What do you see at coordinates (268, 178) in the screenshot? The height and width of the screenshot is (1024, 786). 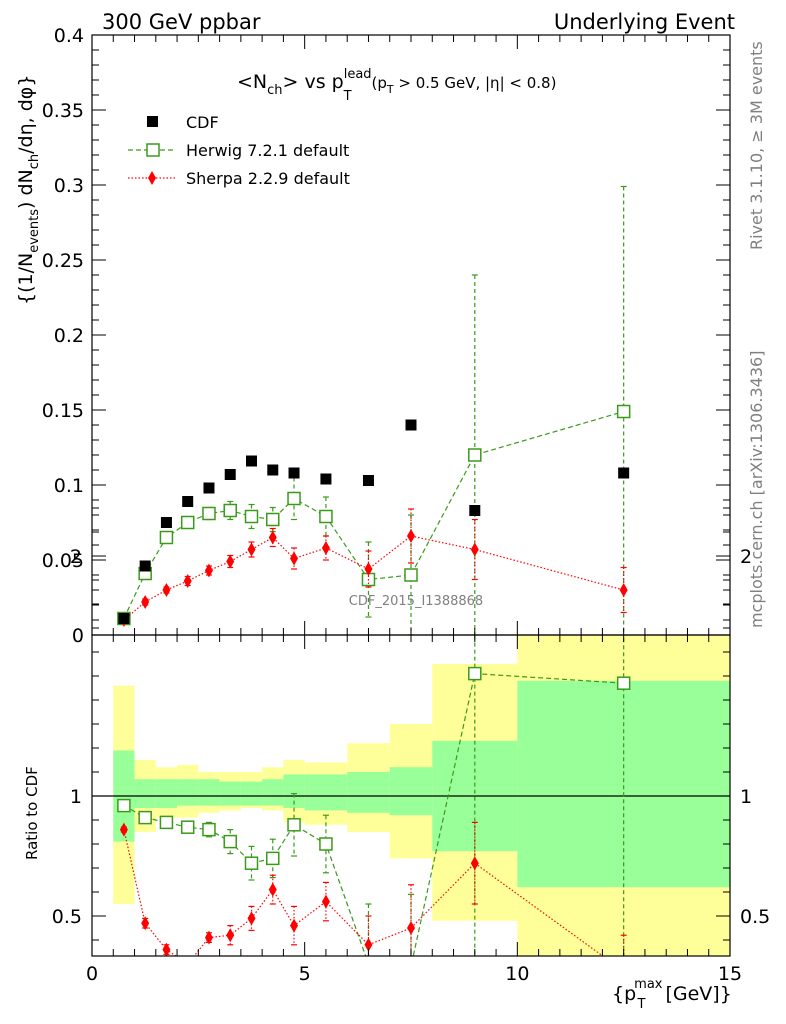 I see `legend-sherpa-label: Sherpa 2.2.9 default` at bounding box center [268, 178].